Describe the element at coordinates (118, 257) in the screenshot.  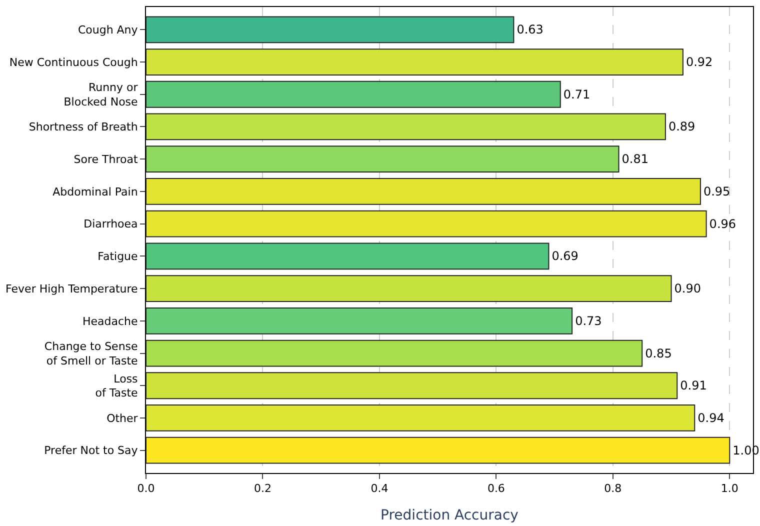
I see `y-tick-label: Fatigue` at that location.